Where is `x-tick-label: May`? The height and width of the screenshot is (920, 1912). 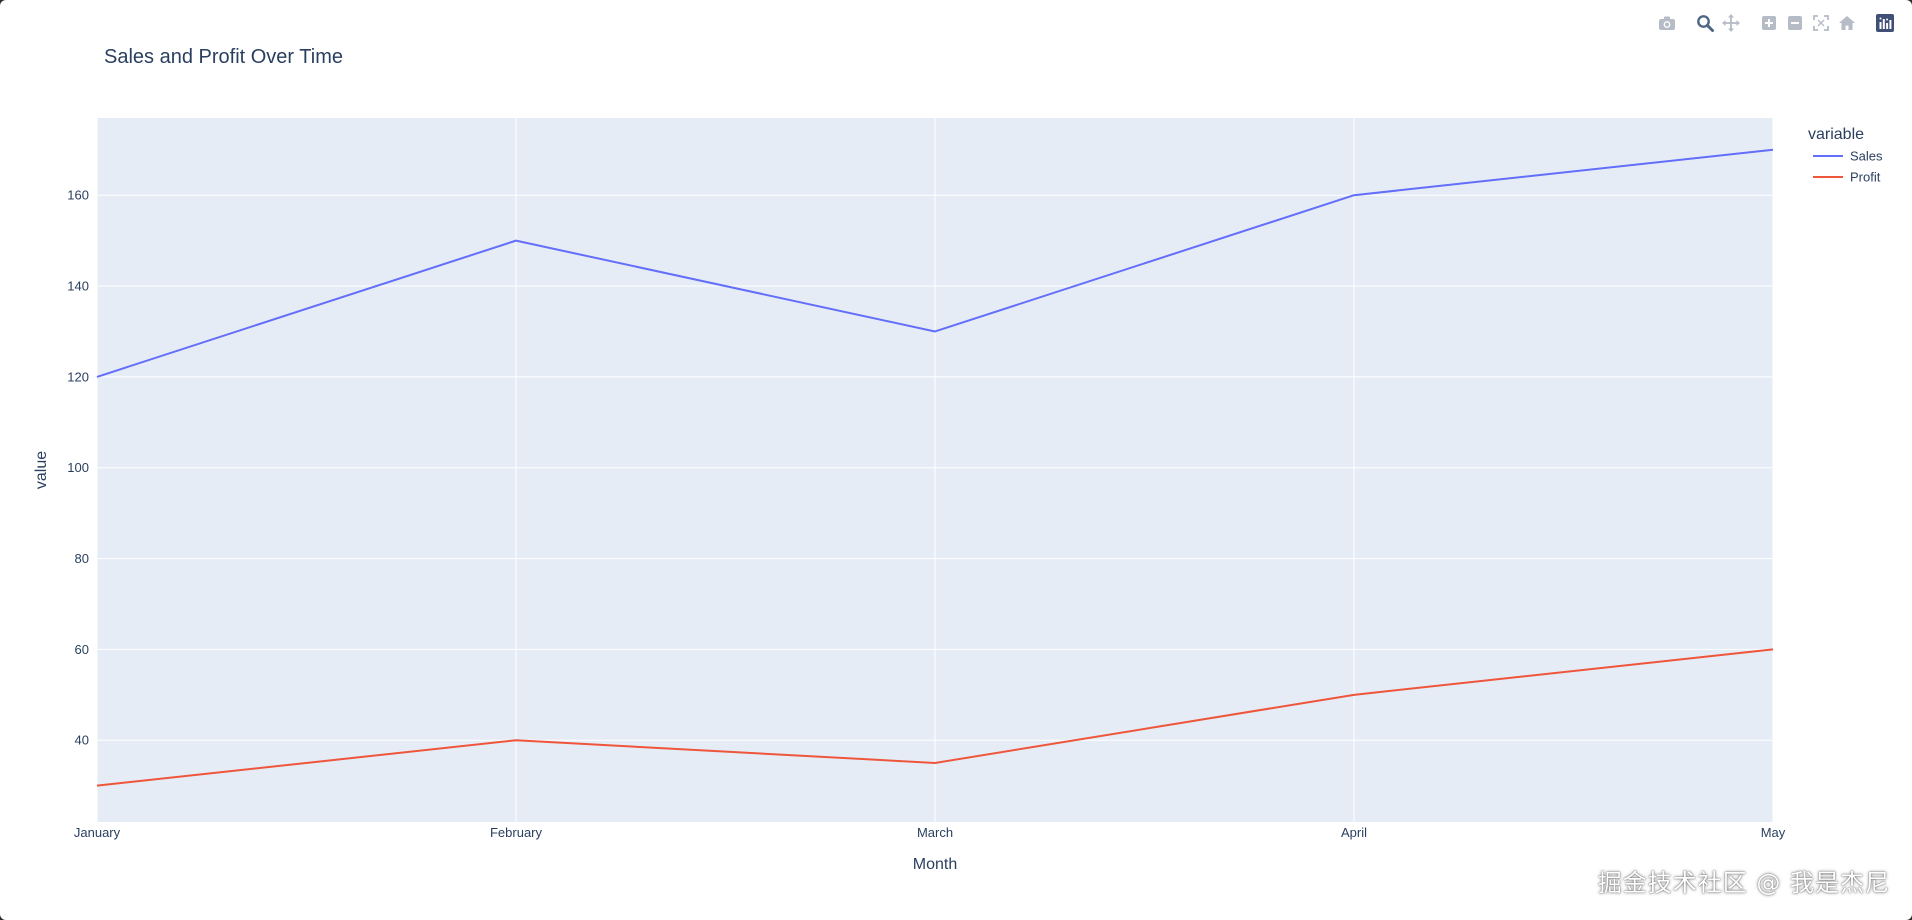 x-tick-label: May is located at coordinates (1773, 832).